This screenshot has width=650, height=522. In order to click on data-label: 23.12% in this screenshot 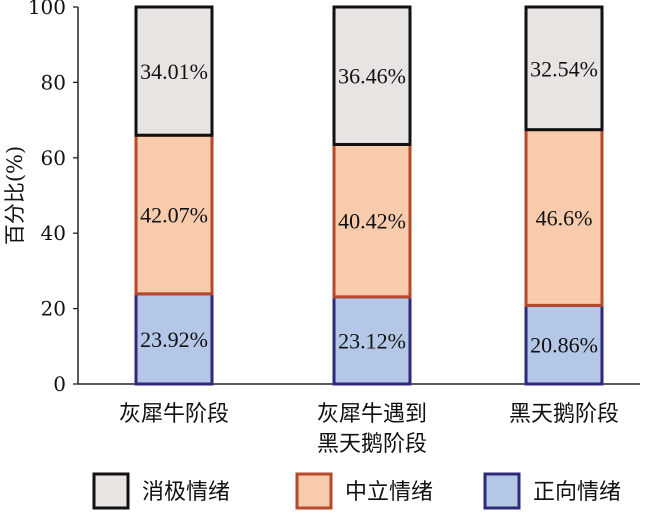, I will do `click(372, 340)`.